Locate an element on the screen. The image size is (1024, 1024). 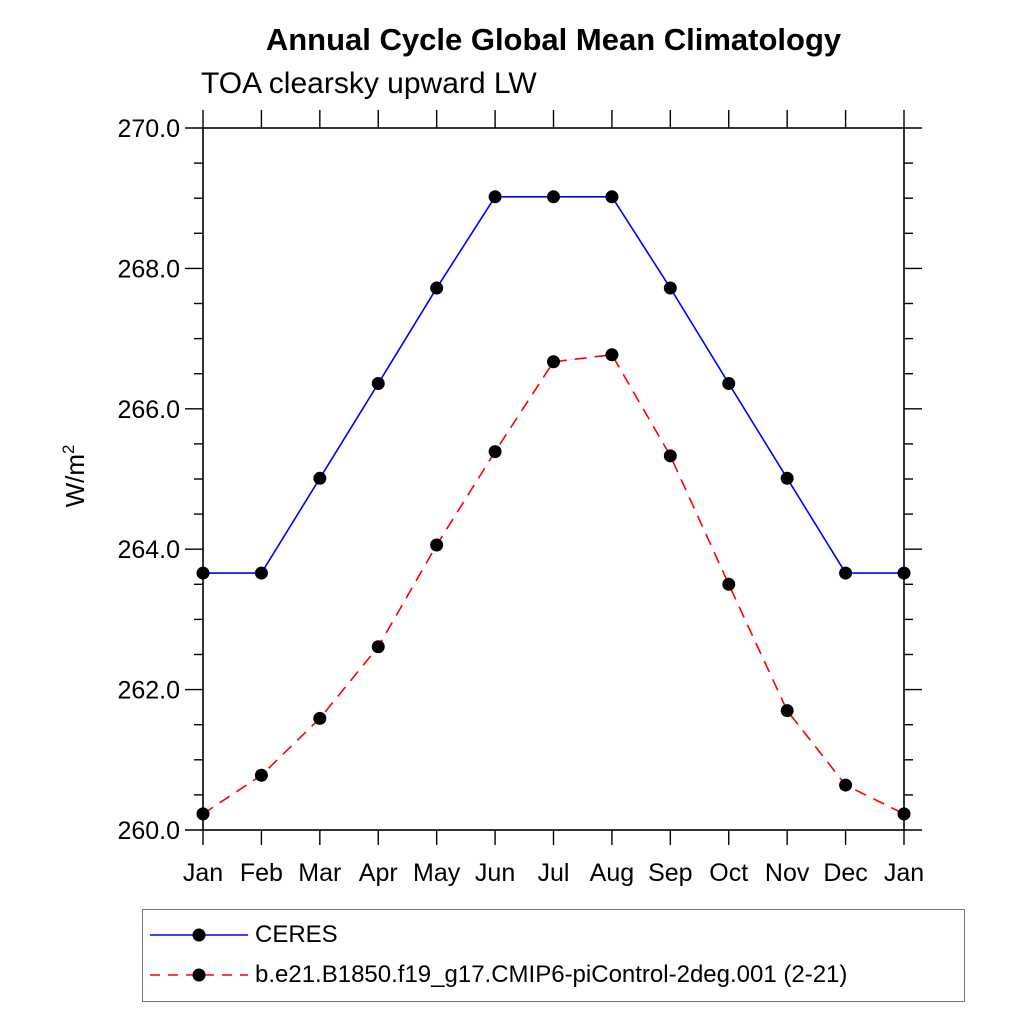
legend-solid-line-sample is located at coordinates (199, 935).